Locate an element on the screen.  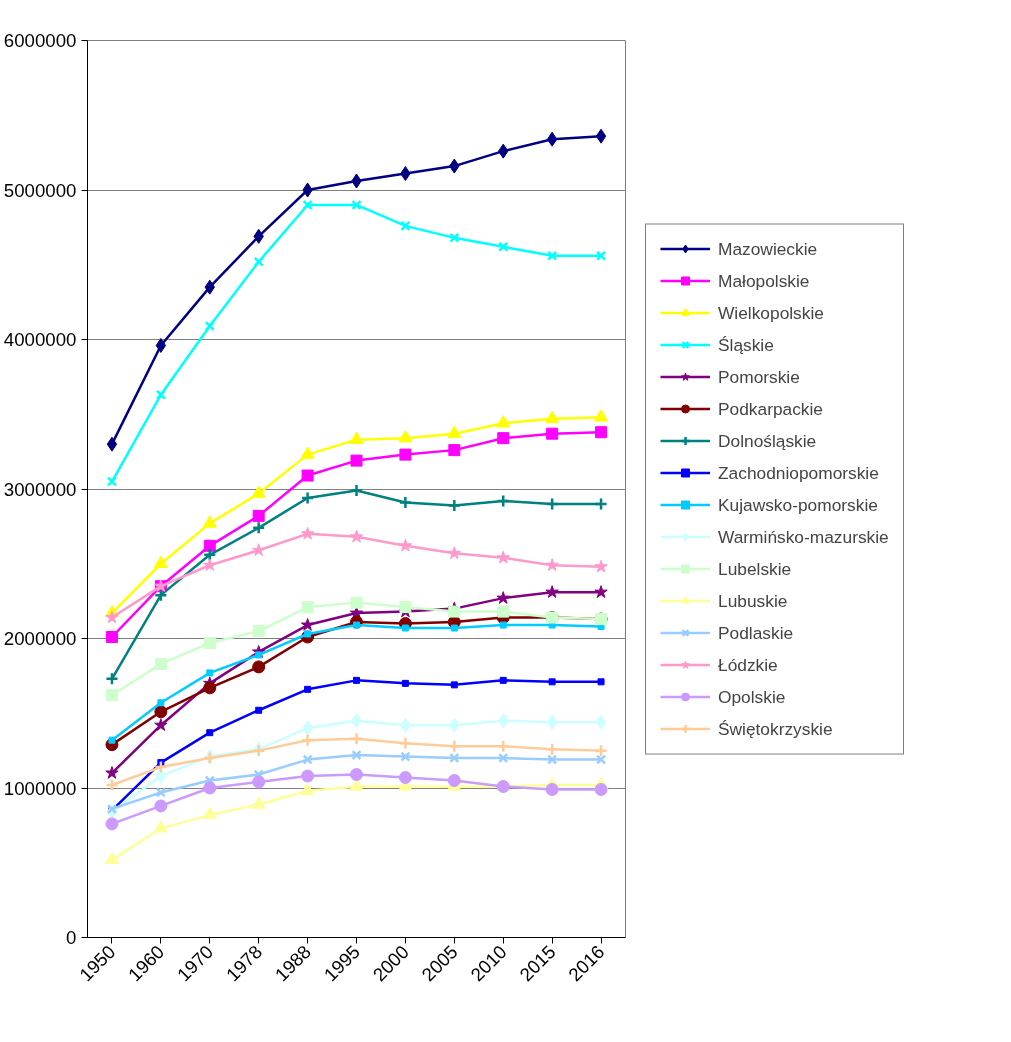
legend-label: Opolskie is located at coordinates (752, 696).